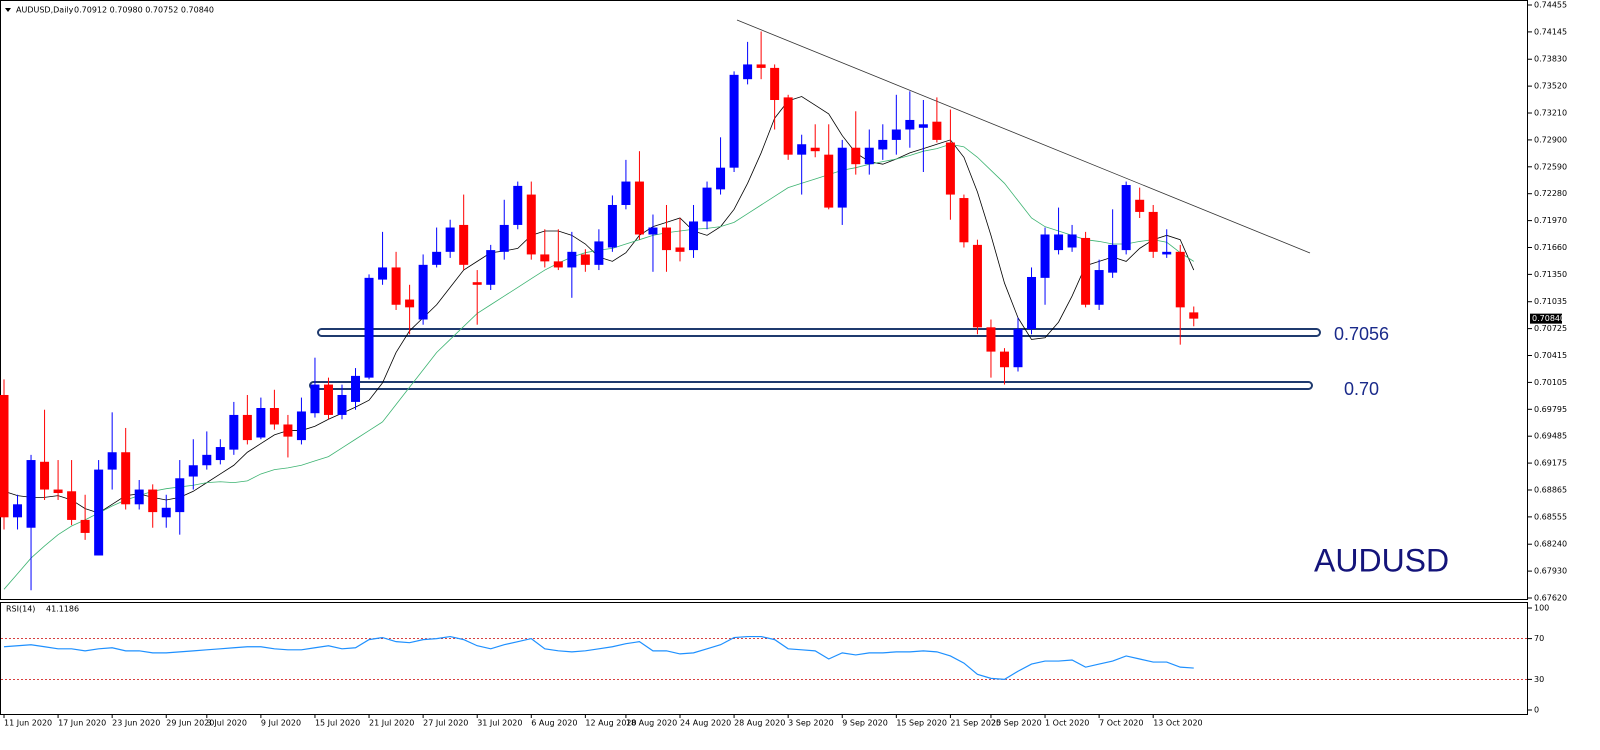 The image size is (1600, 750). I want to click on rsi-title: RSI(14), so click(20, 609).